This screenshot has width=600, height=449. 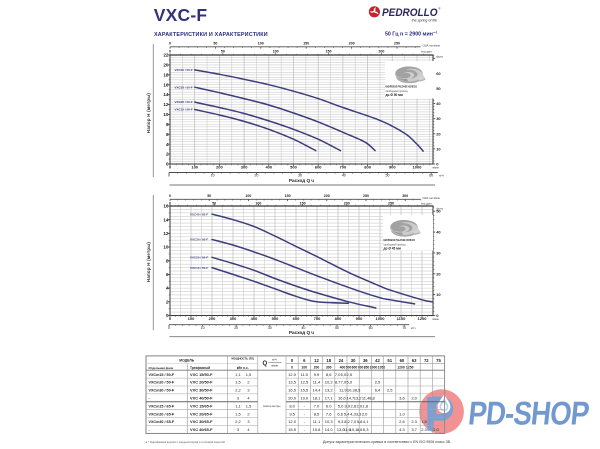 What do you see at coordinates (427, 203) in the screenshot?
I see `svg-text: Imp gpm` at bounding box center [427, 203].